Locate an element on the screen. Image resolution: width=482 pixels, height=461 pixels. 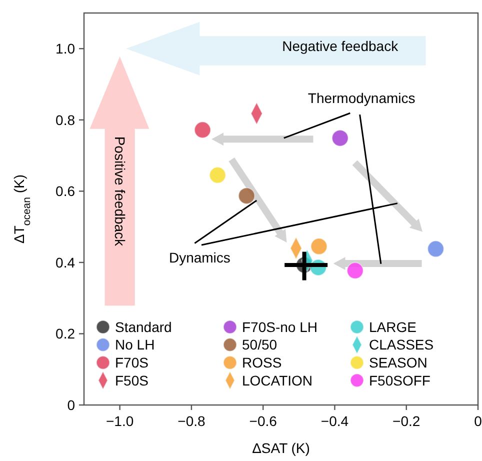
y-tick-label: 0.8 is located at coordinates (66, 120).